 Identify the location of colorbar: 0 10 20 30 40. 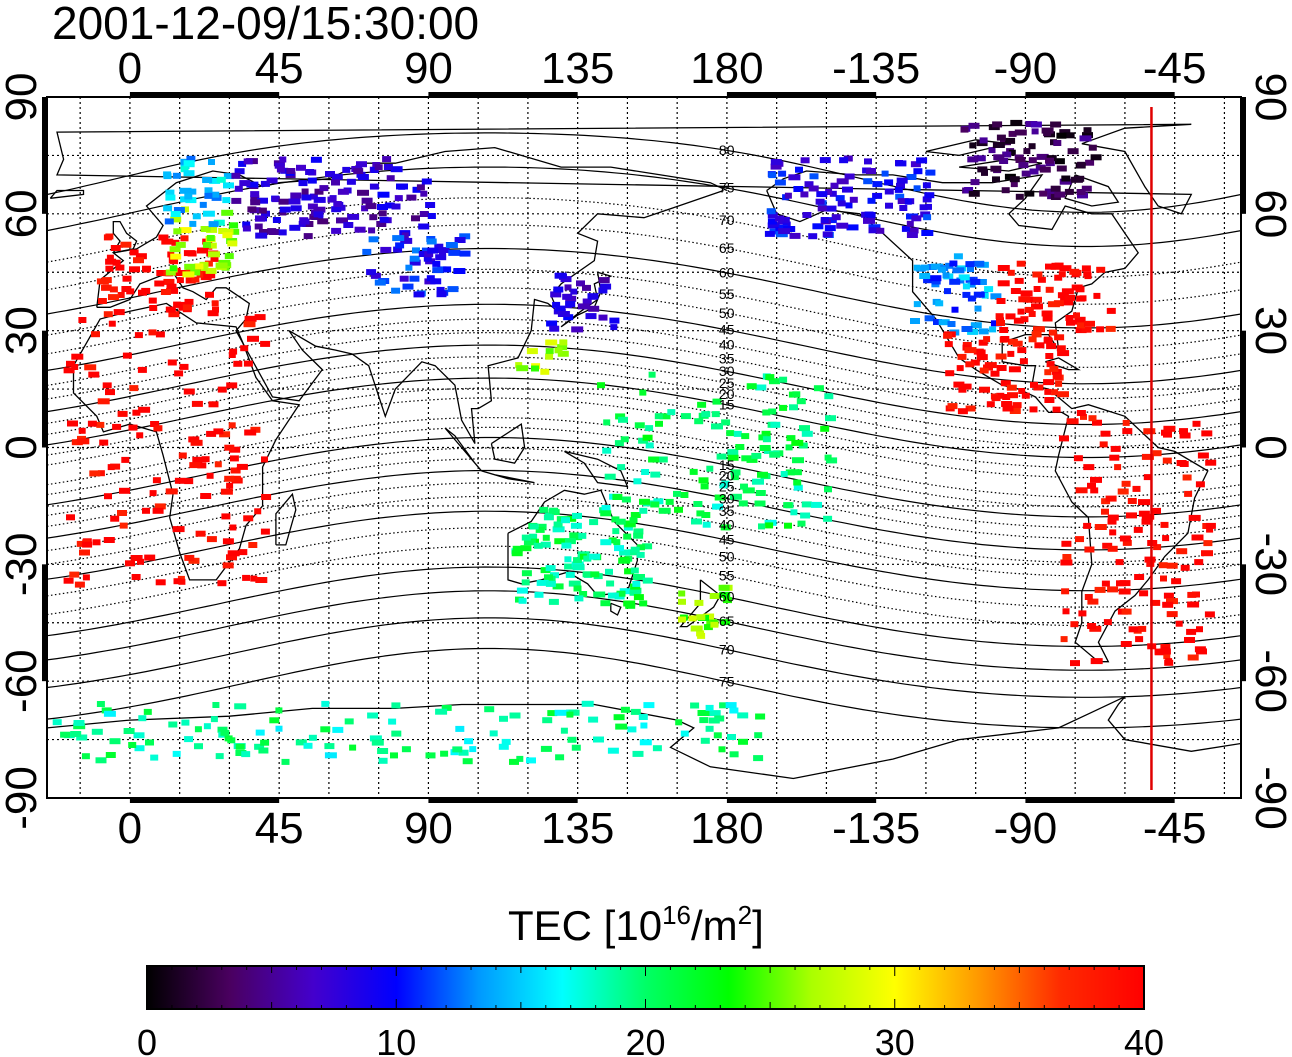
(650, 1011).